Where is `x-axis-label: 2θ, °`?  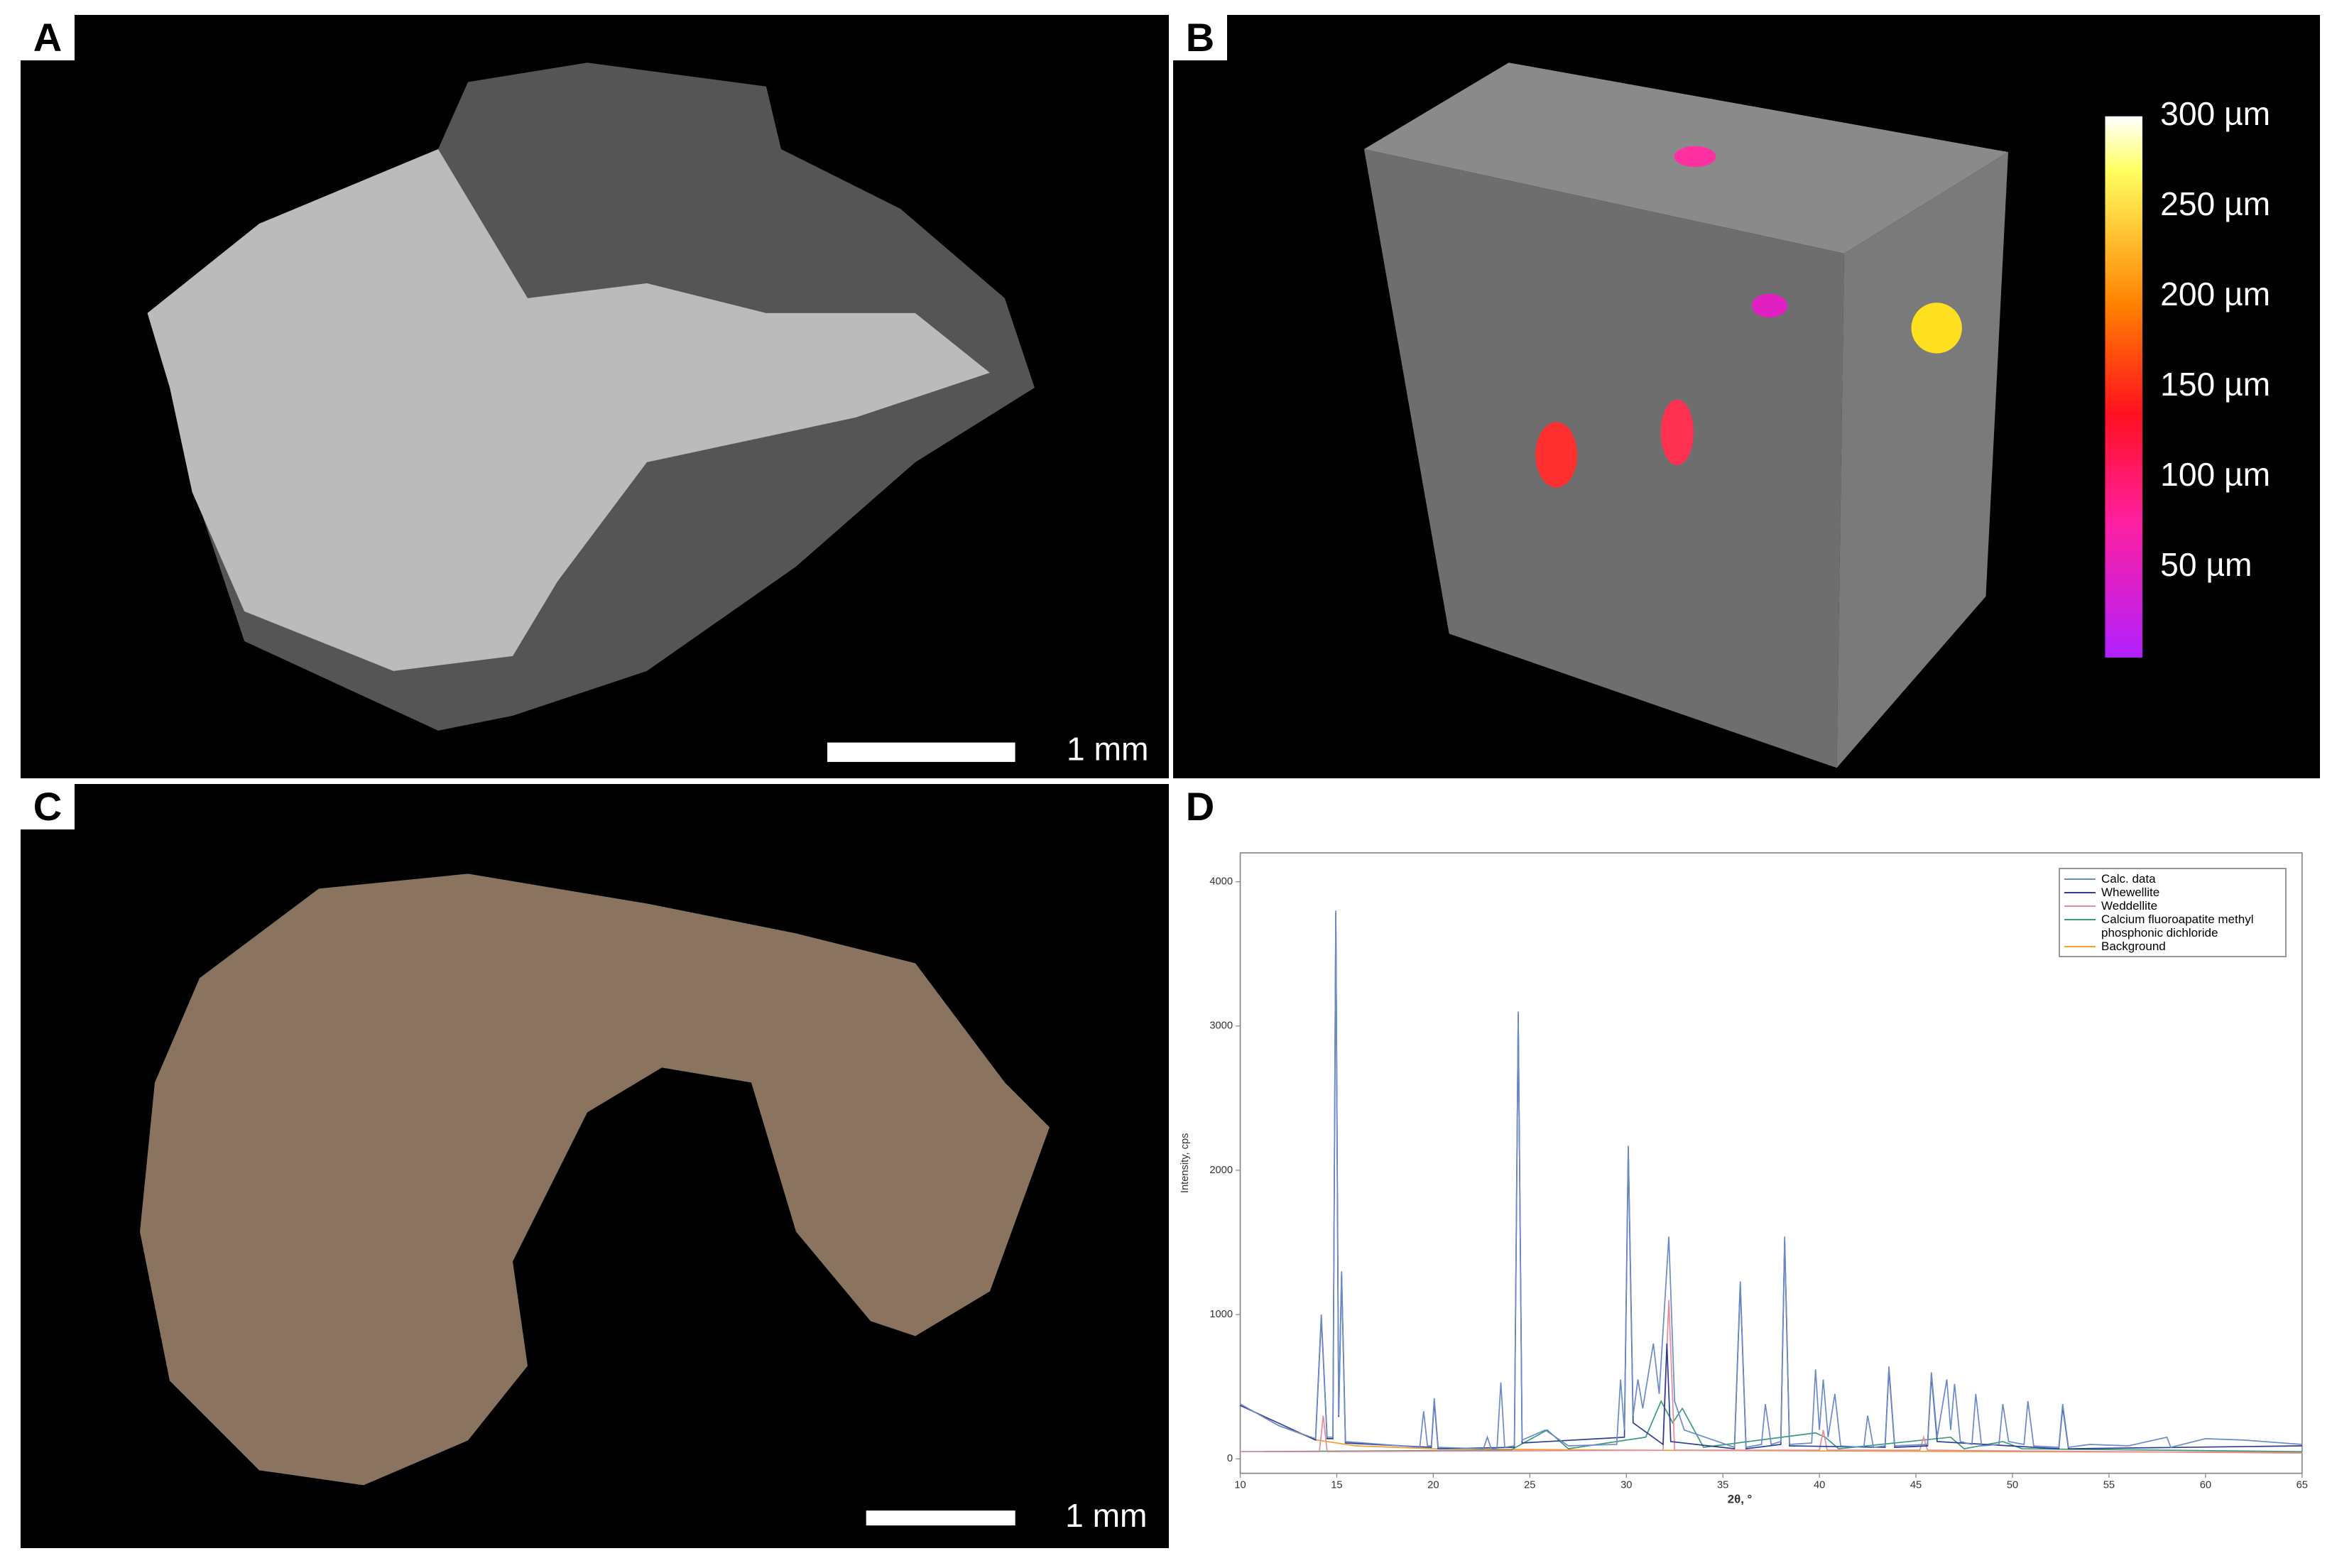 x-axis-label: 2θ, ° is located at coordinates (1740, 1499).